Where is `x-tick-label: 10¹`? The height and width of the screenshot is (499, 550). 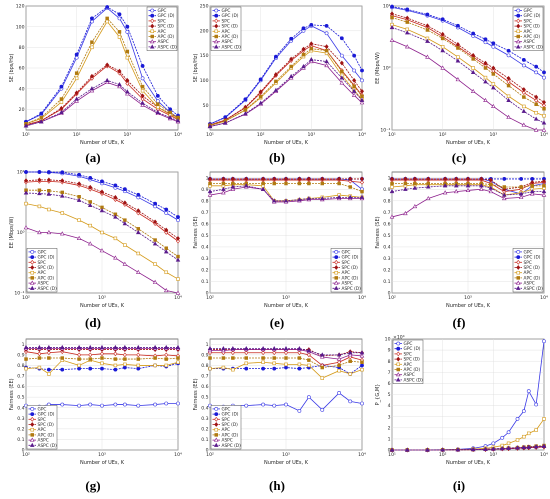 x-tick-label: 10¹ is located at coordinates (26, 135).